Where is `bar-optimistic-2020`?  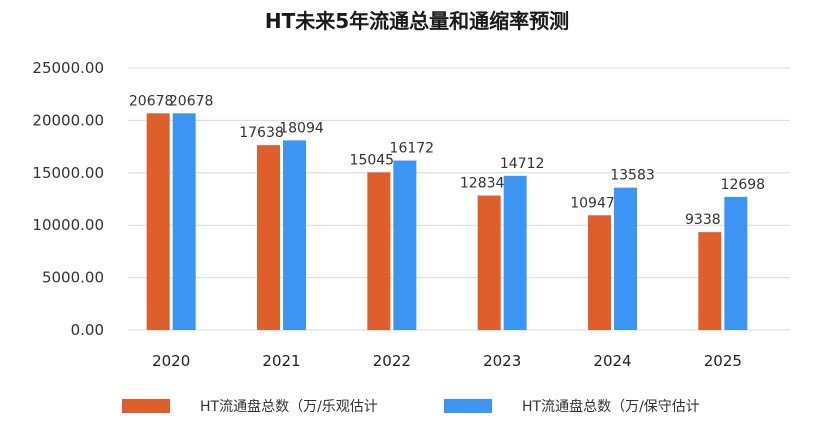
bar-optimistic-2020 is located at coordinates (158, 222).